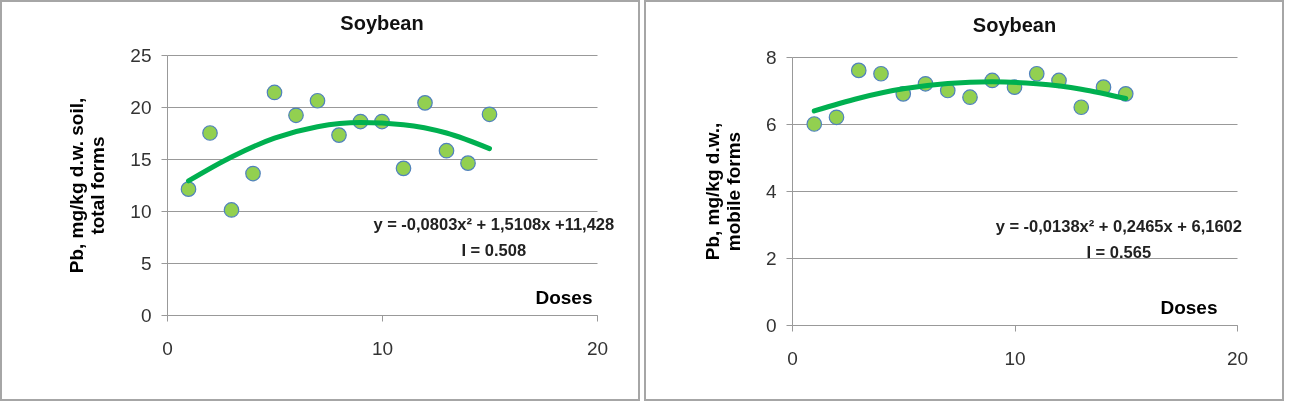  I want to click on y-tick-label: 4, so click(771, 191).